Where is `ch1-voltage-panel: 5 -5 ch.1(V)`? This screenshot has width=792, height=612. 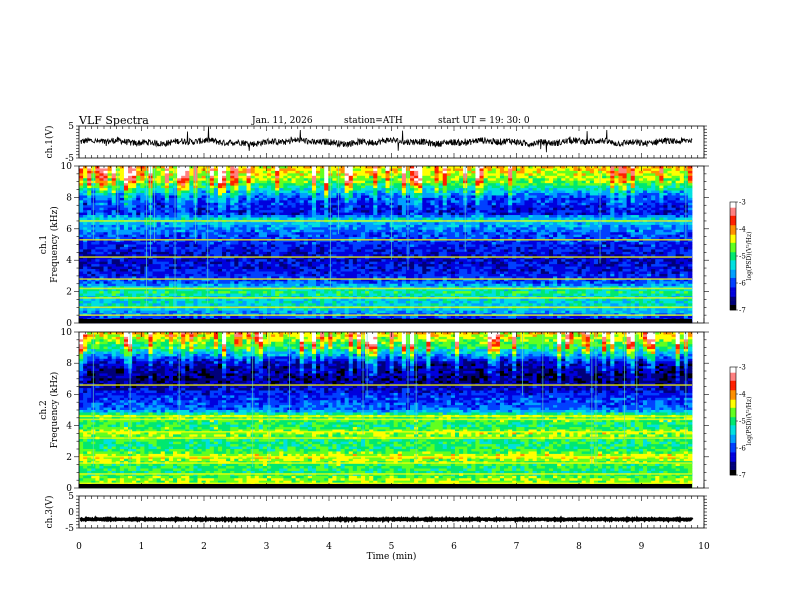 ch1-voltage-panel: 5 -5 ch.1(V) is located at coordinates (375, 143).